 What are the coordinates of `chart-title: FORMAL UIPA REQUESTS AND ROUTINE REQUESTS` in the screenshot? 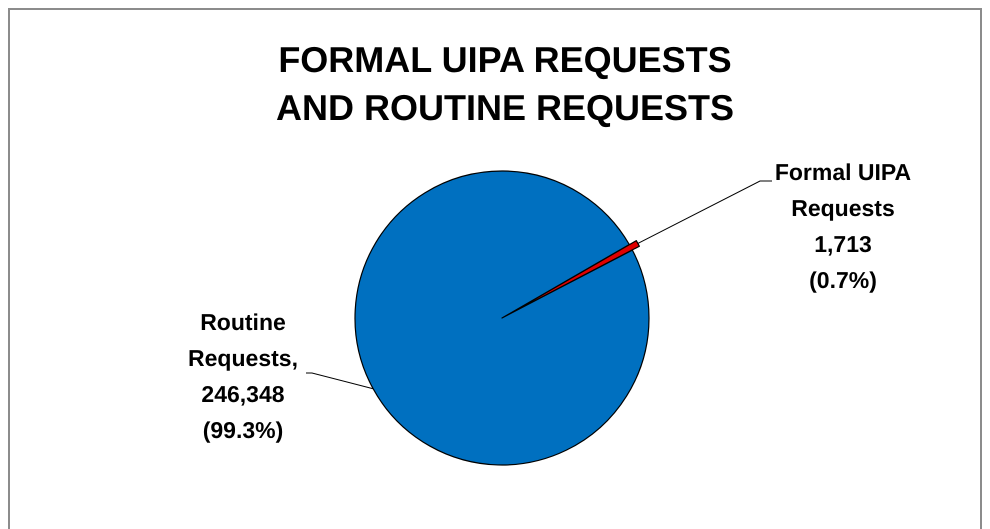 It's located at (505, 83).